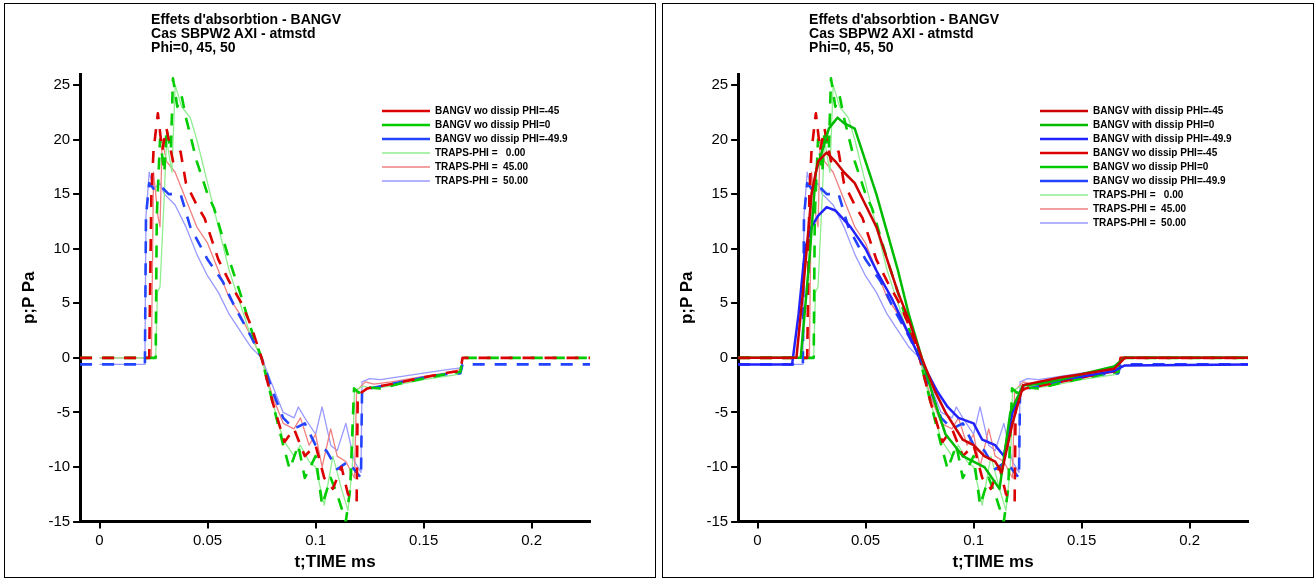 Image resolution: width=1314 pixels, height=581 pixels. I want to click on legend-label: BANGV with dissip PHI=-49.9, so click(1163, 138).